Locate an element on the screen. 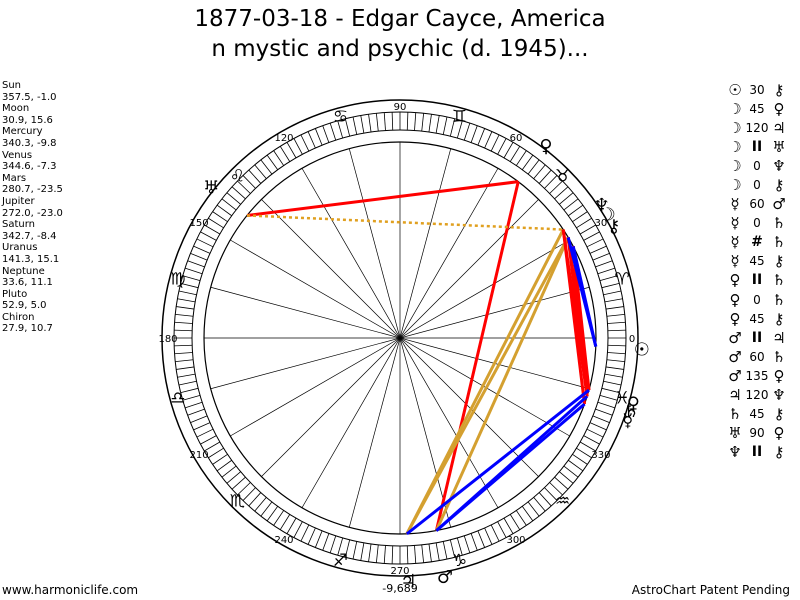 The image size is (800, 600). degree-label: 150 is located at coordinates (199, 223).